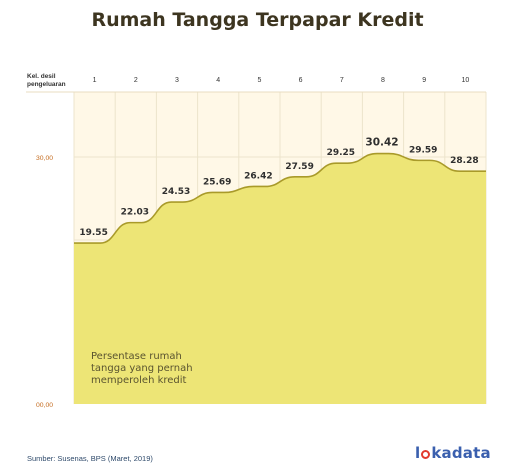 The image size is (515, 471). I want to click on data-label-9: 29.59, so click(423, 150).